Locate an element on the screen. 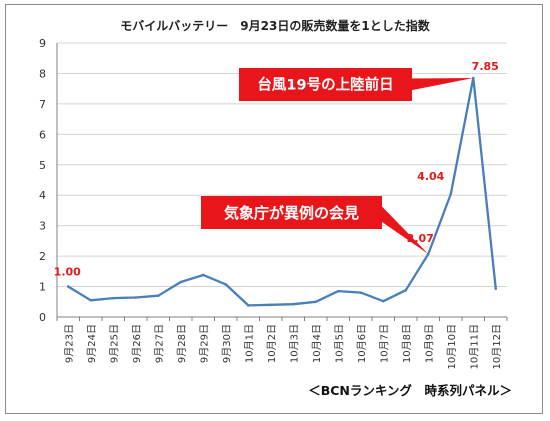 This screenshot has width=550, height=421. y-tick-label: 3 is located at coordinates (42, 226).